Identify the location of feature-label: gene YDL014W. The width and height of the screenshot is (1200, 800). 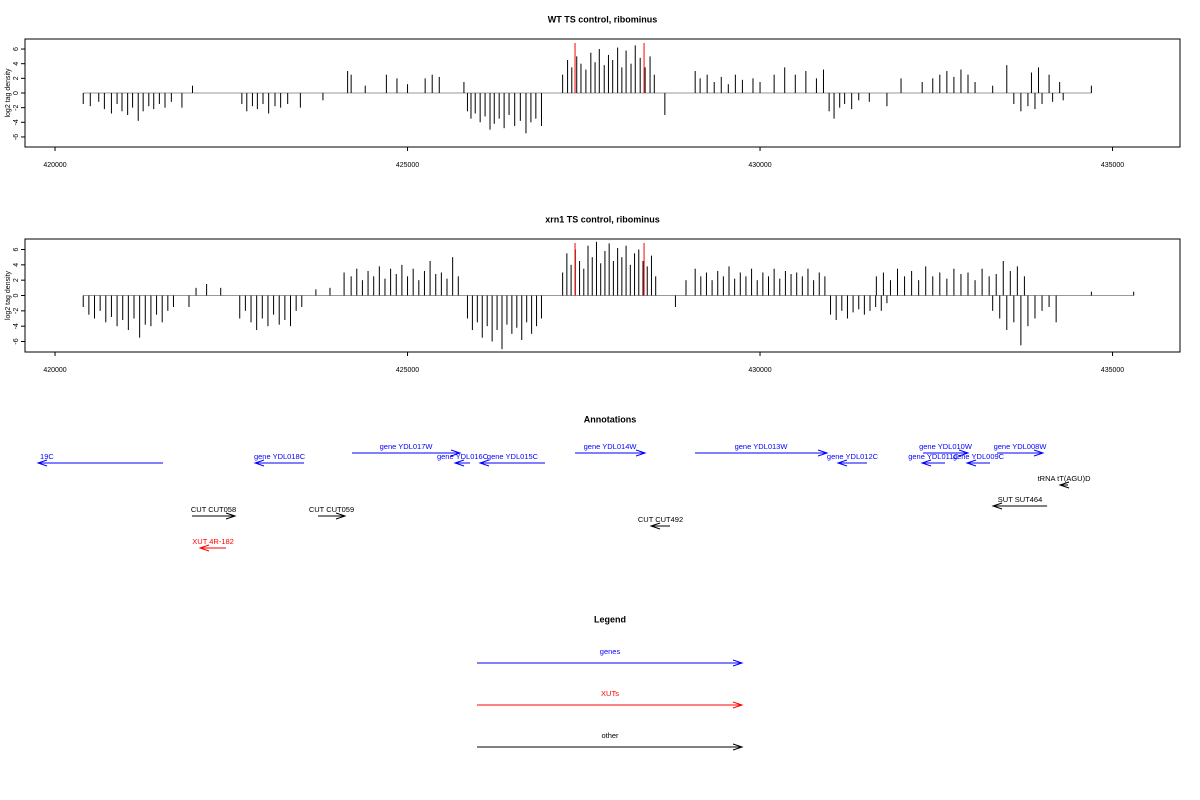
(611, 446).